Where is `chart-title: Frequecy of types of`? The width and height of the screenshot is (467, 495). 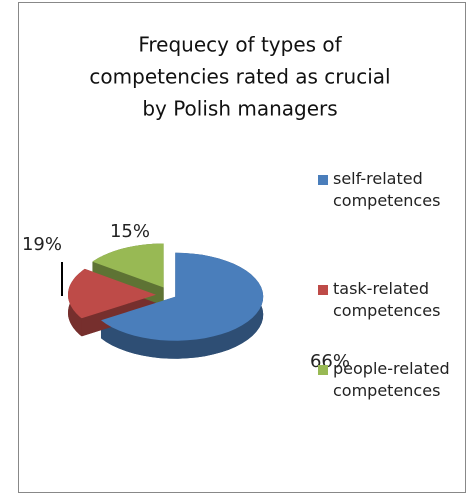 chart-title: Frequecy of types of is located at coordinates (240, 45).